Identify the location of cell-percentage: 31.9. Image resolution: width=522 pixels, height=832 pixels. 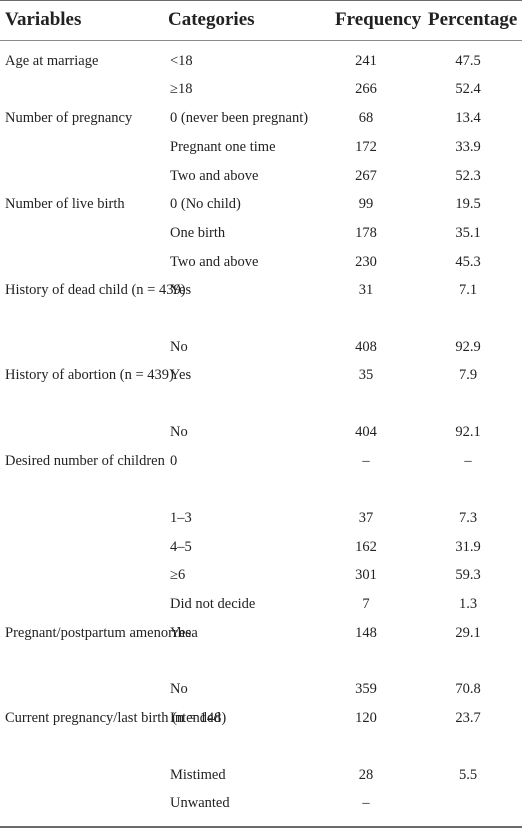
(468, 547).